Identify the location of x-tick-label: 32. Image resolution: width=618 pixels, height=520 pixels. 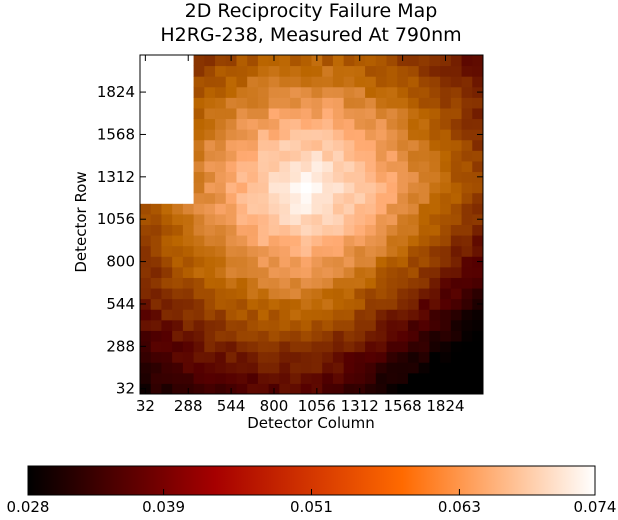
(145, 406).